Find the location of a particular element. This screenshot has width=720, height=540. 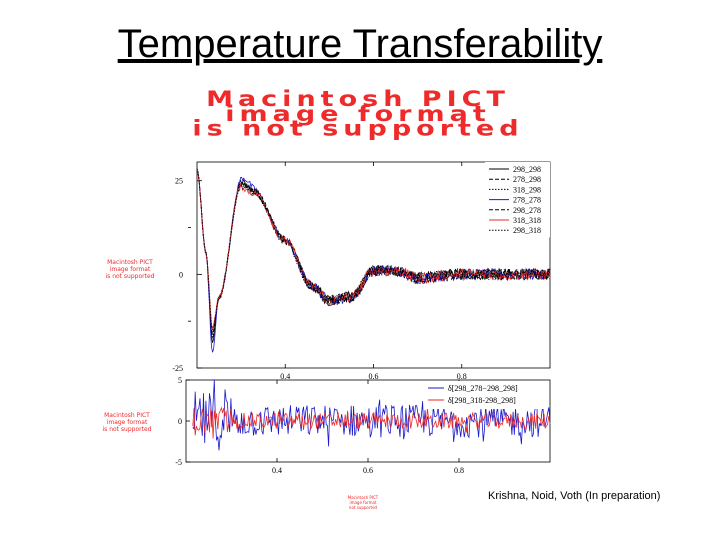

legend-box is located at coordinates (485, 395).